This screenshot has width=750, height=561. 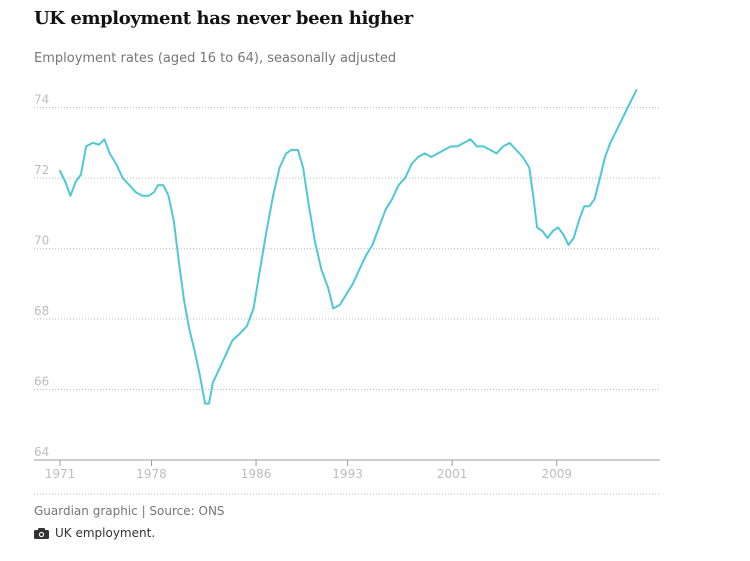 I want to click on image-caption: UK employment., so click(x=94, y=533).